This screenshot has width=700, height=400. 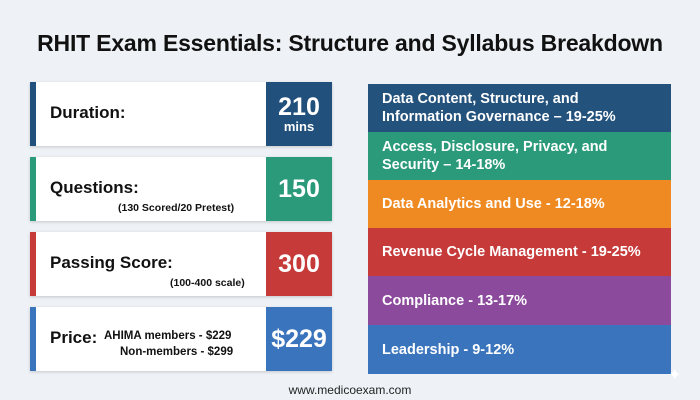 What do you see at coordinates (493, 204) in the screenshot?
I see `domain-line1: Data Analytics and Use - 12-18%` at bounding box center [493, 204].